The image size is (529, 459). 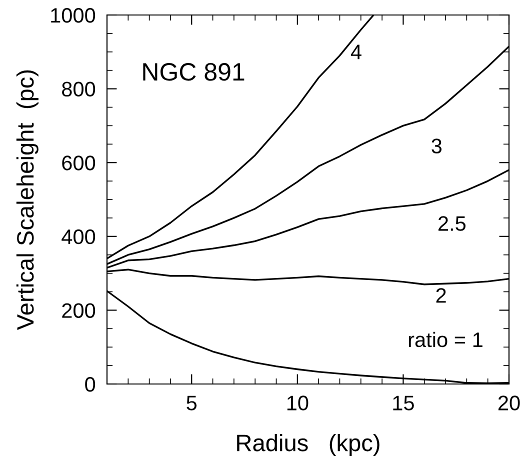 I want to click on annotation: 2.5, so click(x=452, y=223).